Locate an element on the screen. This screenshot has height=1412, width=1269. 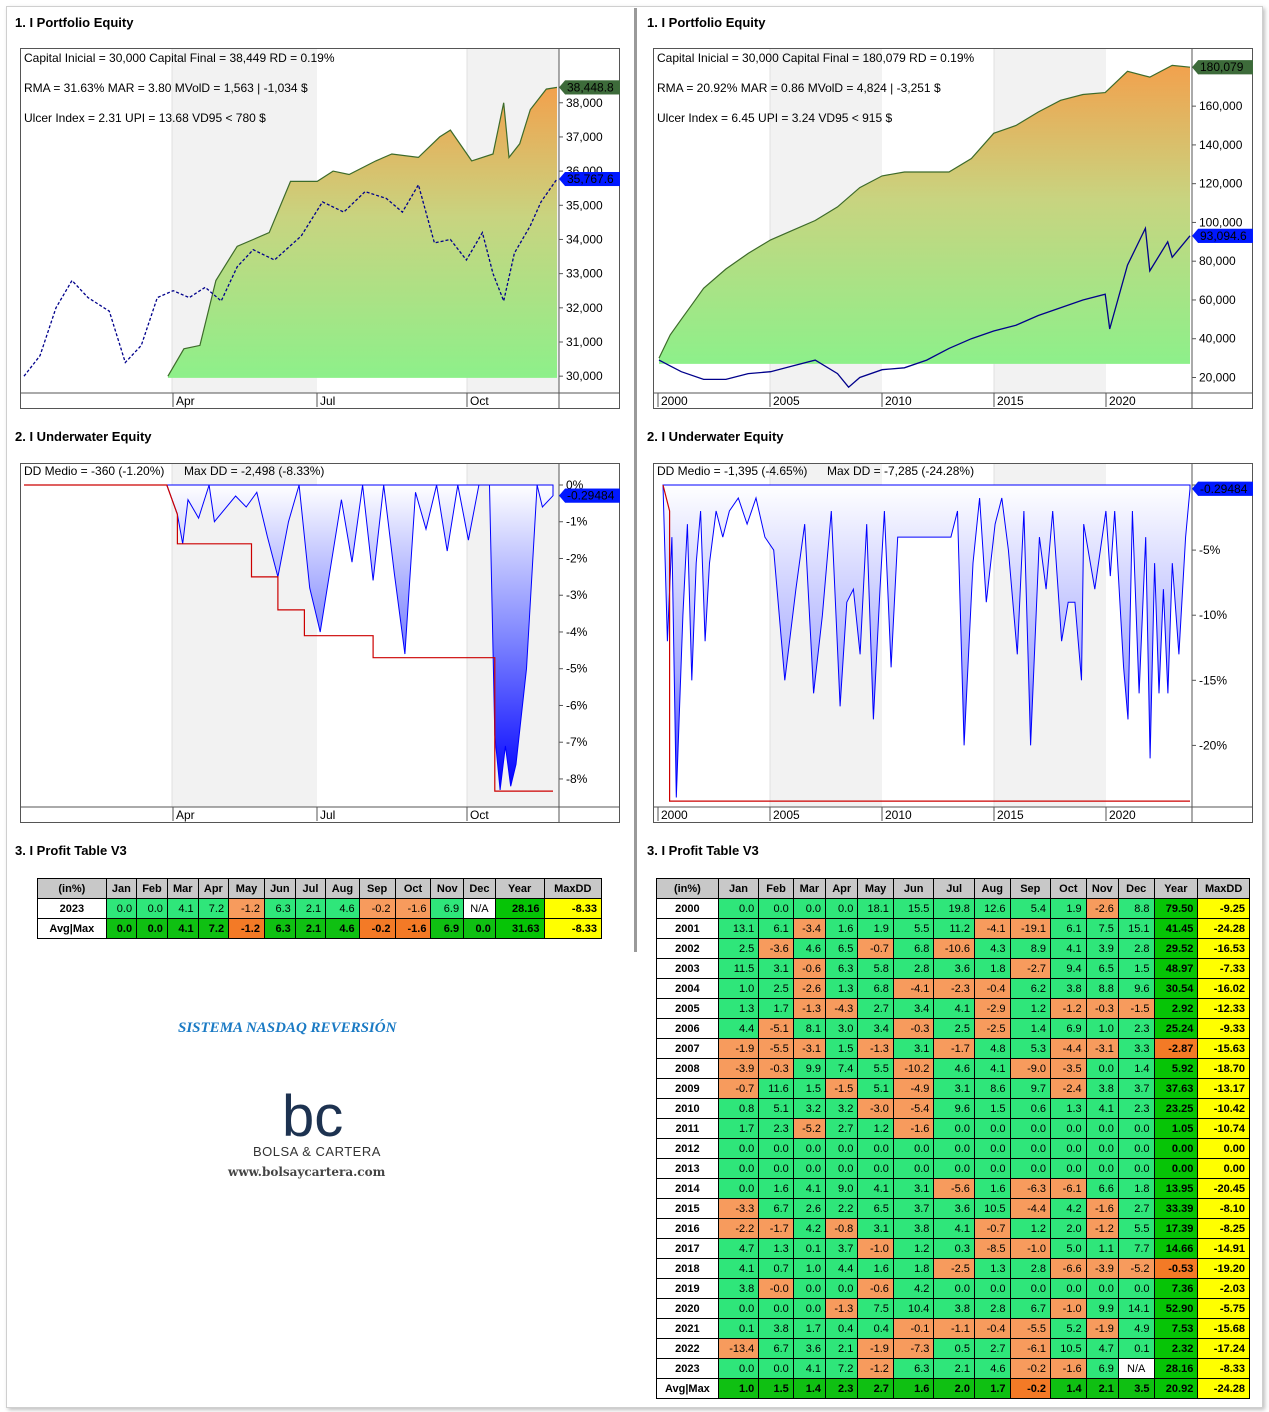
month-cell: -3.3 is located at coordinates (738, 1208).